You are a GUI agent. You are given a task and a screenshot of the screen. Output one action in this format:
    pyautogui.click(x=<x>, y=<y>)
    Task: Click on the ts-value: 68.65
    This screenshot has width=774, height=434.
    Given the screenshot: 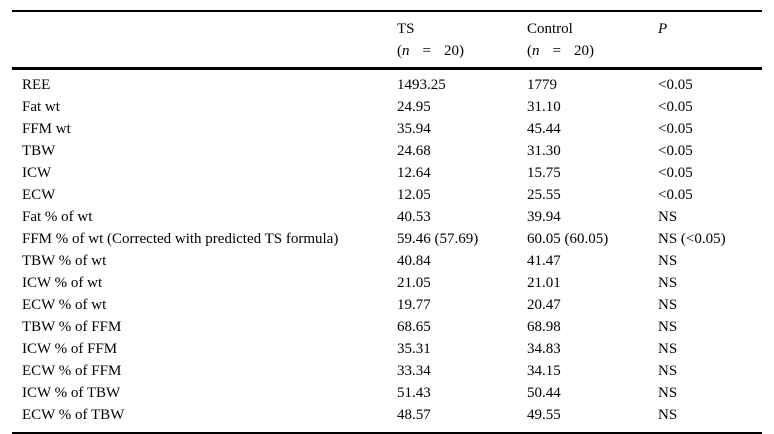 What is the action you would take?
    pyautogui.click(x=414, y=327)
    